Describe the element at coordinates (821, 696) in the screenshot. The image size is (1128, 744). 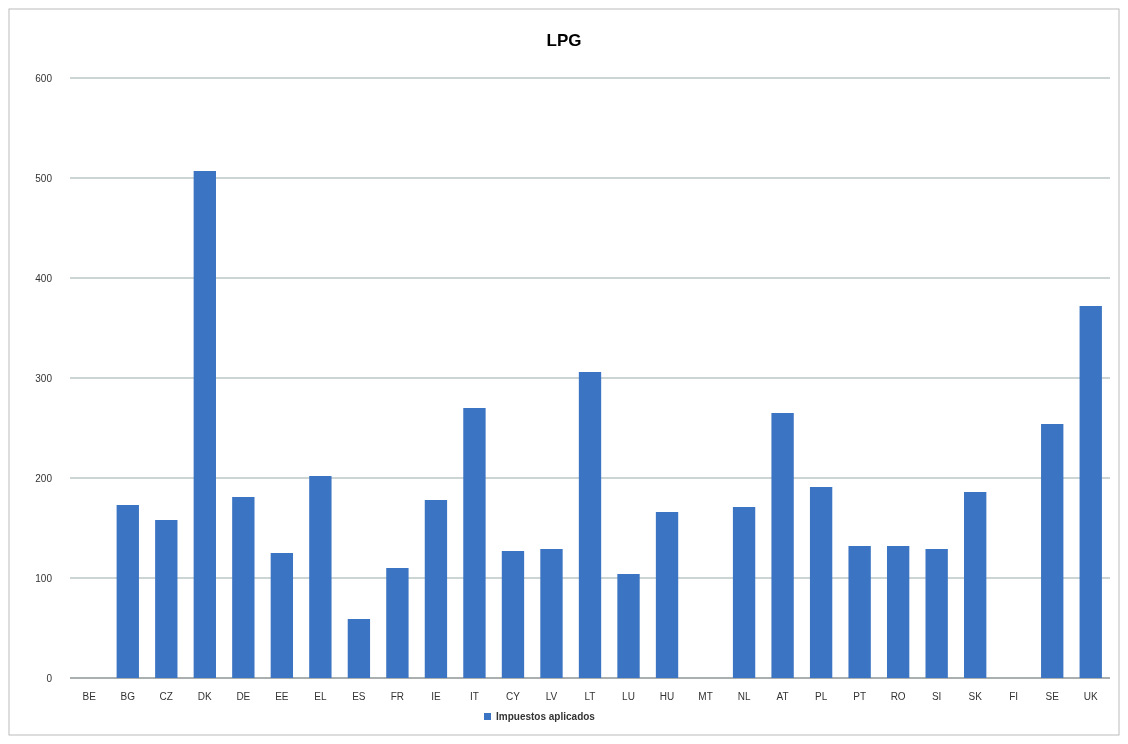
I see `x-tick-label: PL` at that location.